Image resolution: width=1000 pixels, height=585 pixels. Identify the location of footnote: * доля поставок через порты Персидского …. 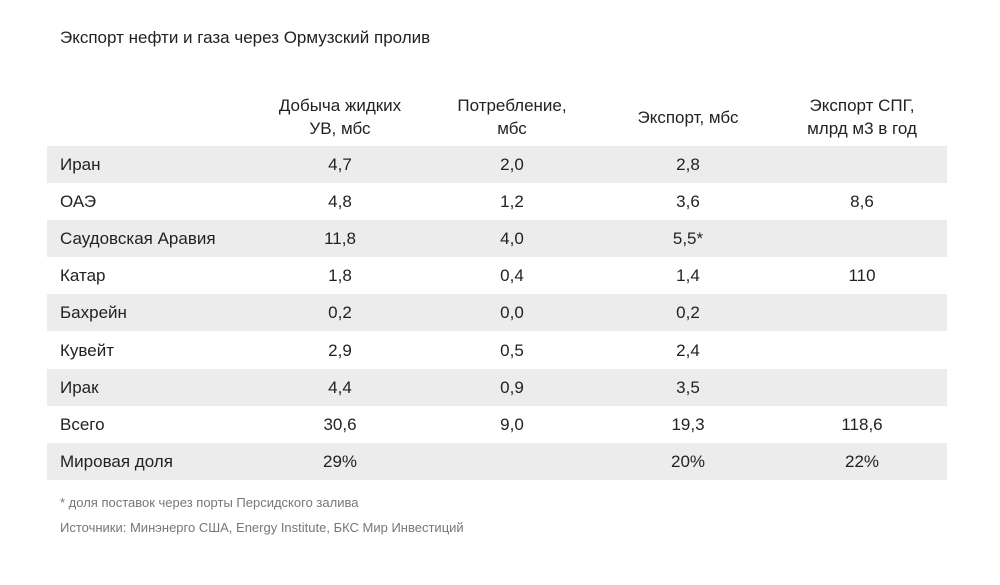
(209, 502).